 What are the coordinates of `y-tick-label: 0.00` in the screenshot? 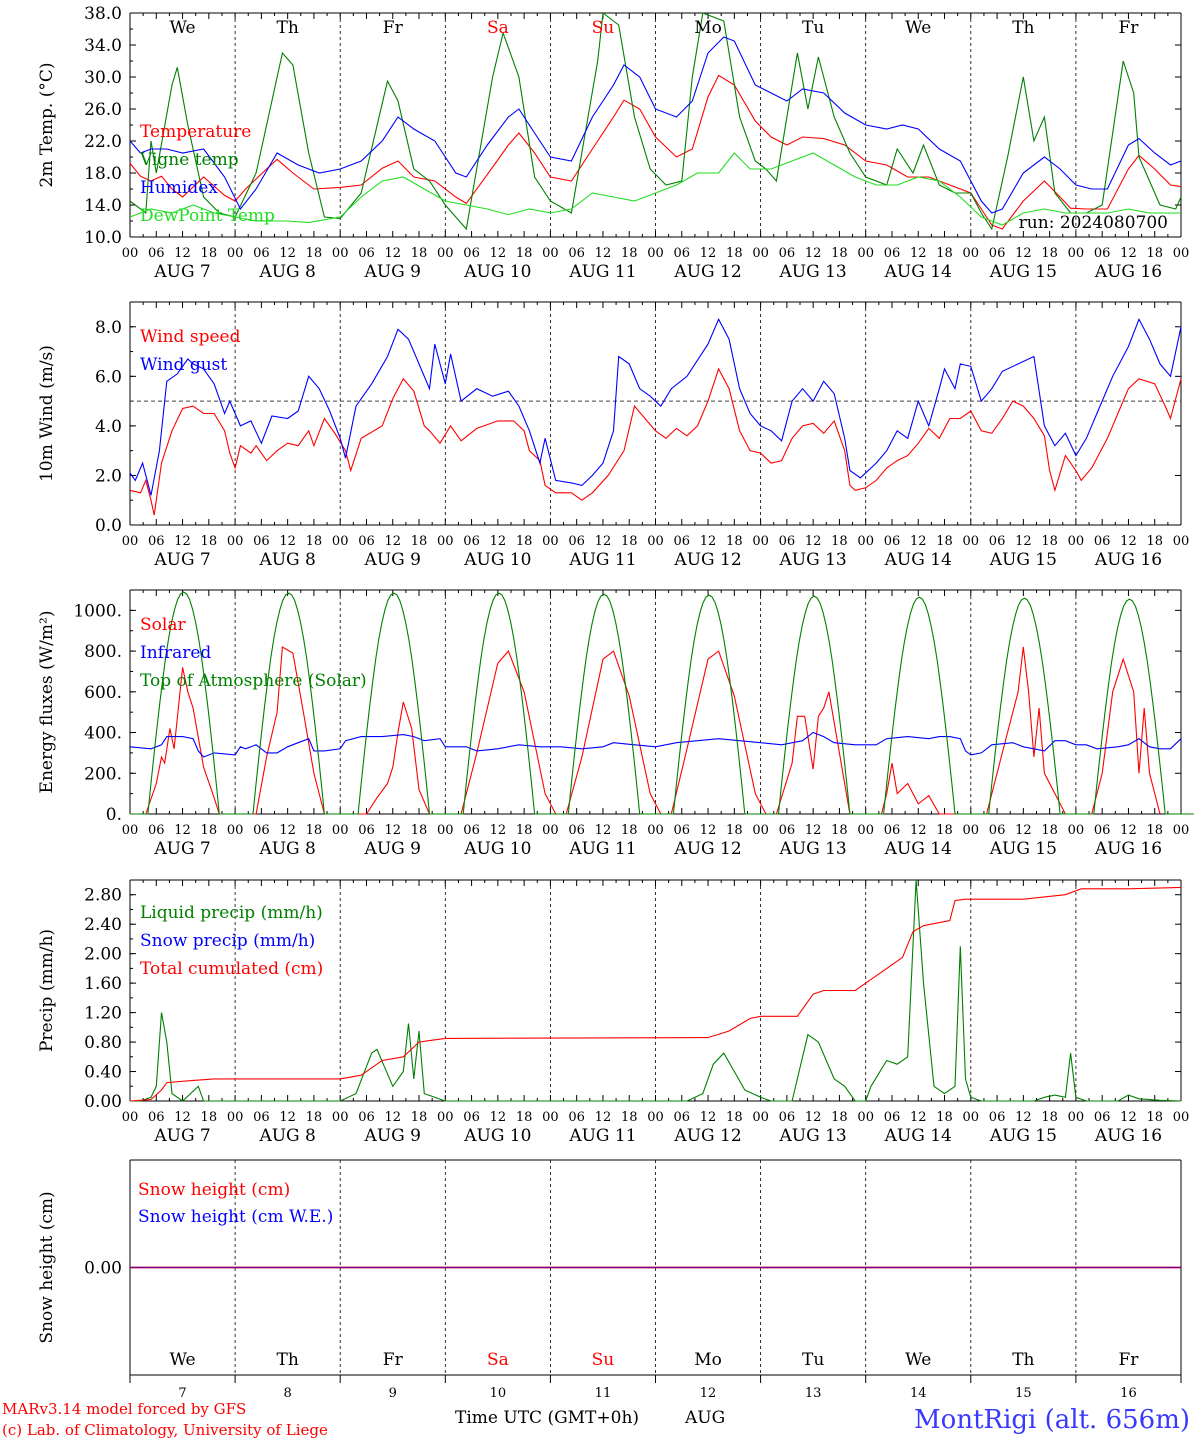 It's located at (103, 1102).